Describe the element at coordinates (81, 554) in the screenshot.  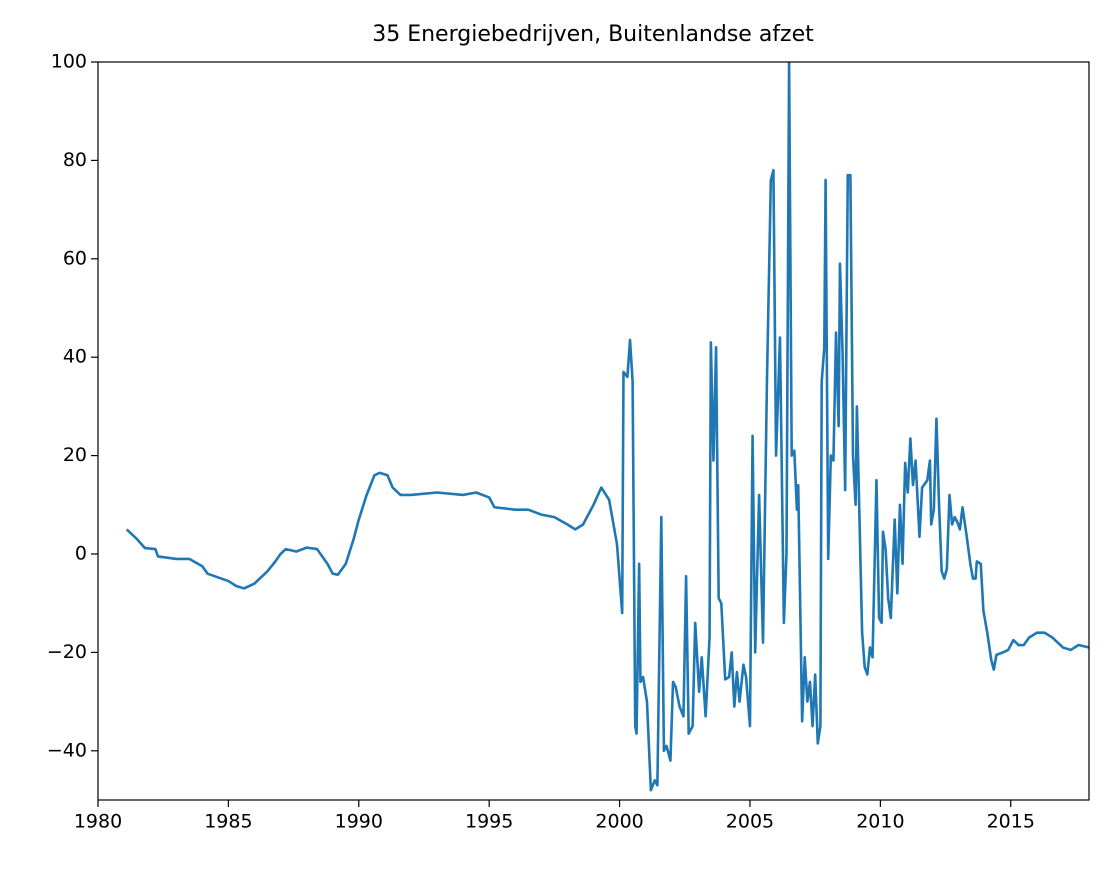
I see `y-tick-label: 0` at that location.